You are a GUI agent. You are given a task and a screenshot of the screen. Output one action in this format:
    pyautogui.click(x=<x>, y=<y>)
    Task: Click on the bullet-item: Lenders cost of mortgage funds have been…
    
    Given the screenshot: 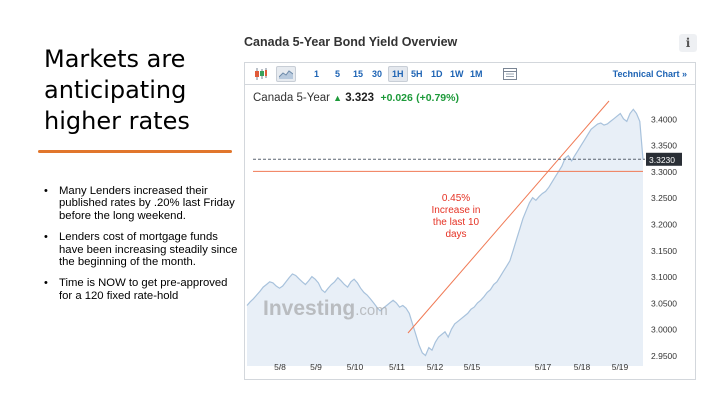 What is the action you would take?
    pyautogui.click(x=142, y=249)
    